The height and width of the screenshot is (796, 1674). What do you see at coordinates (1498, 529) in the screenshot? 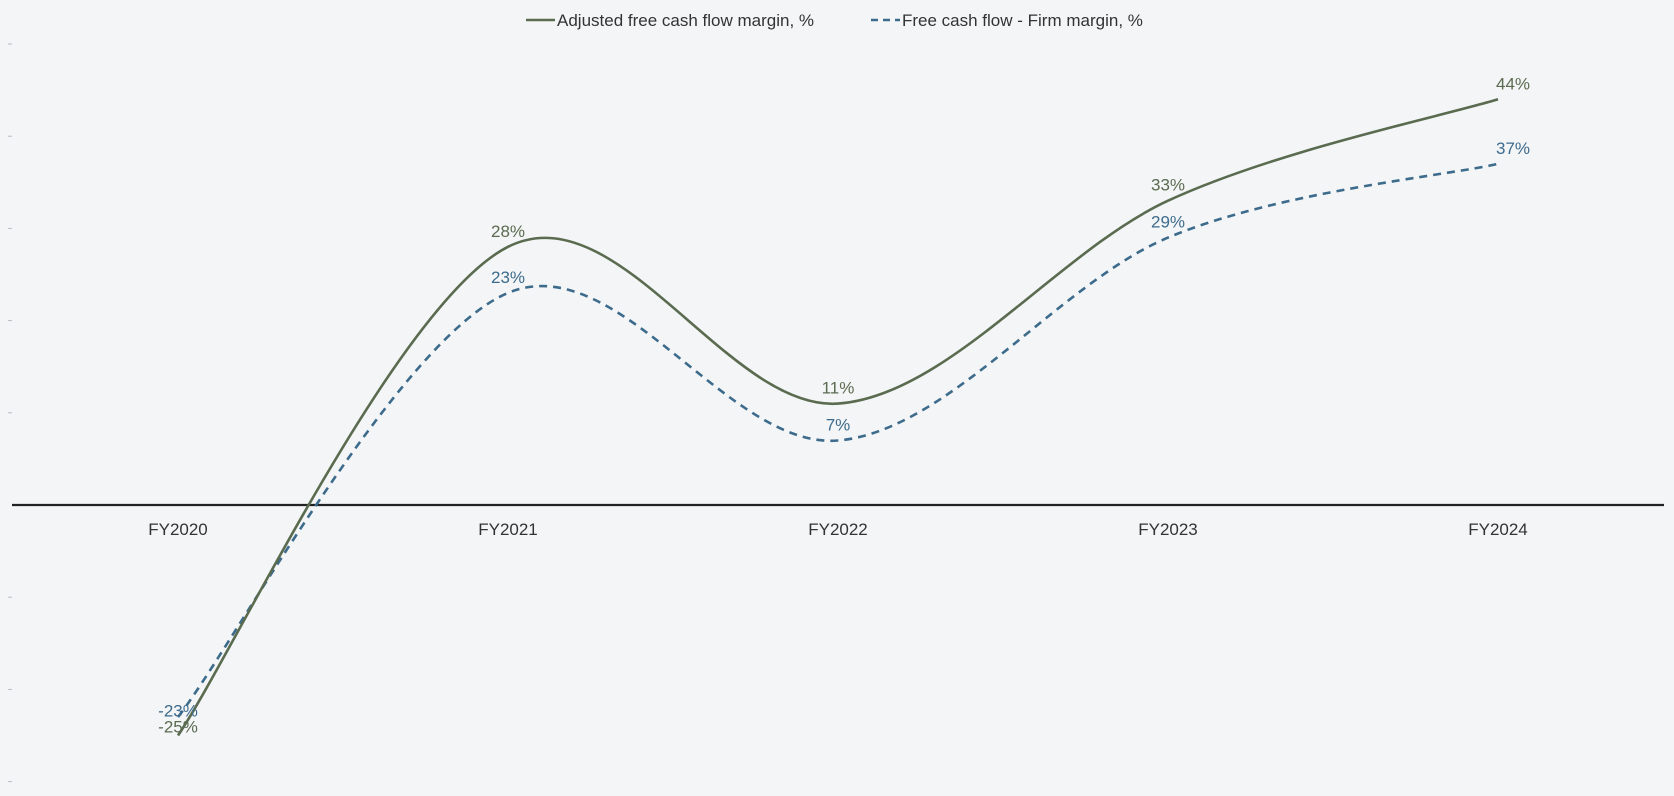
I see `x-tick-label: FY2024` at bounding box center [1498, 529].